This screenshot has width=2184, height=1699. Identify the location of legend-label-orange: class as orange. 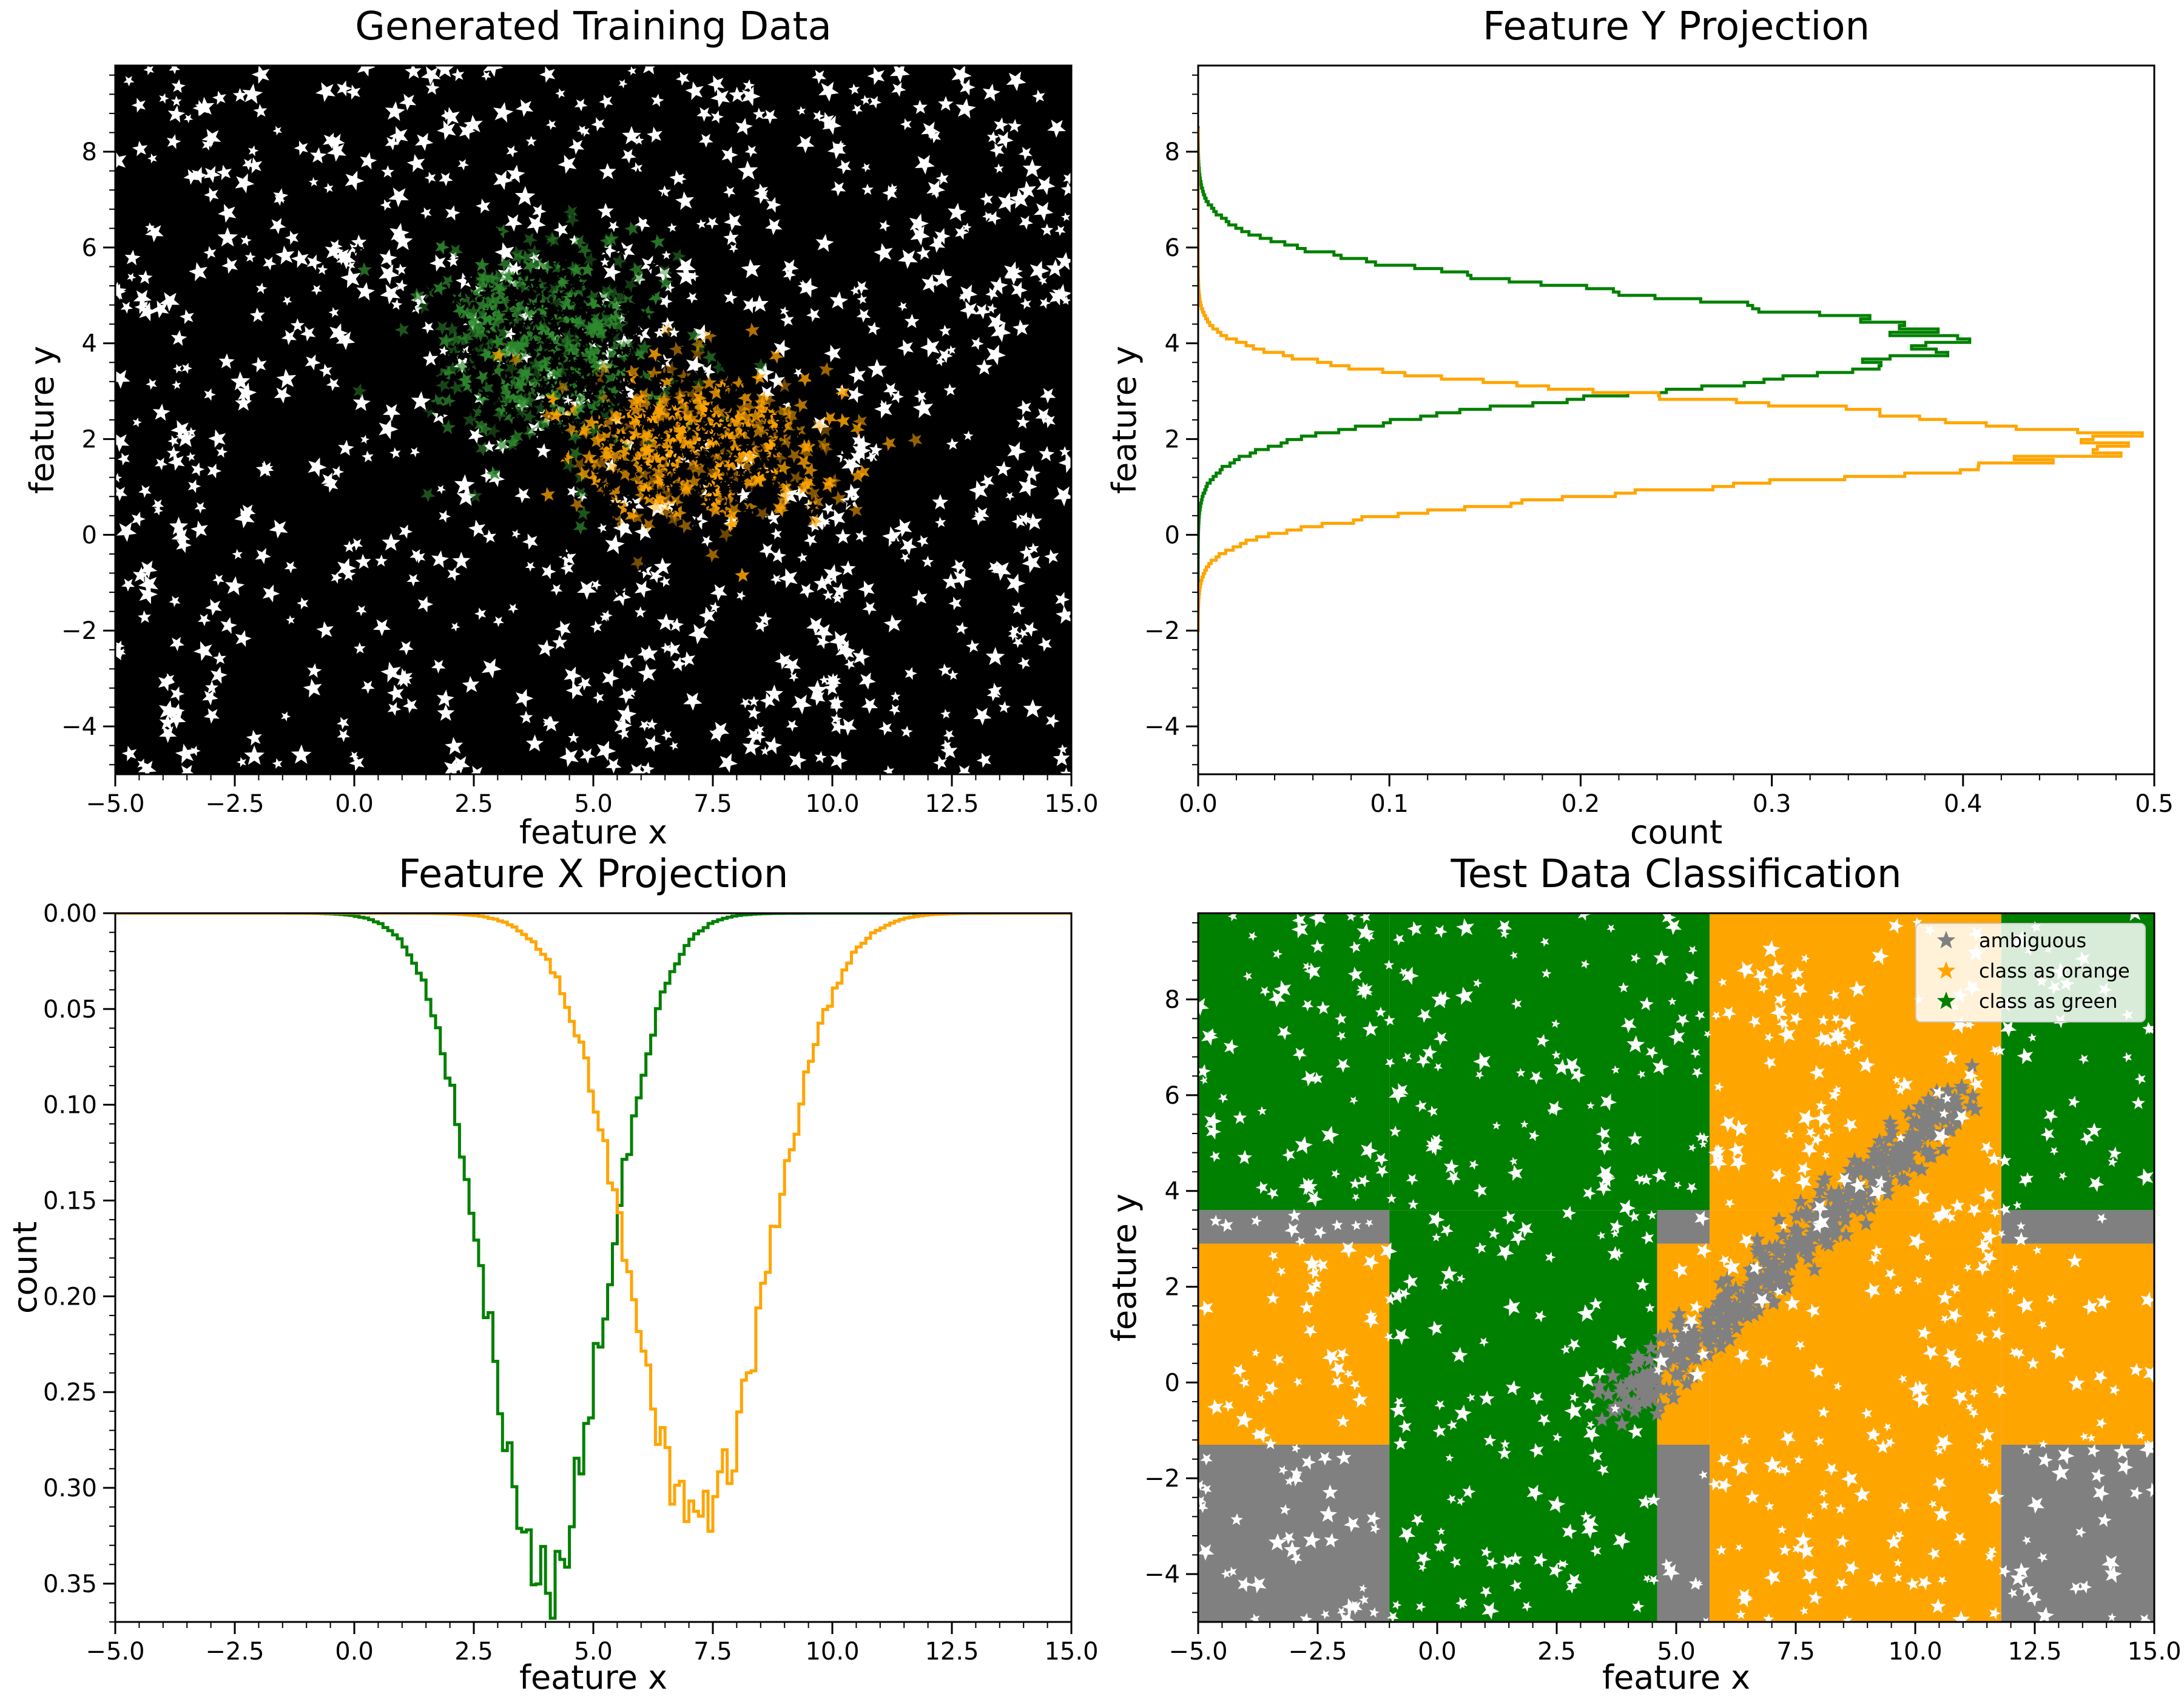
(2054, 970).